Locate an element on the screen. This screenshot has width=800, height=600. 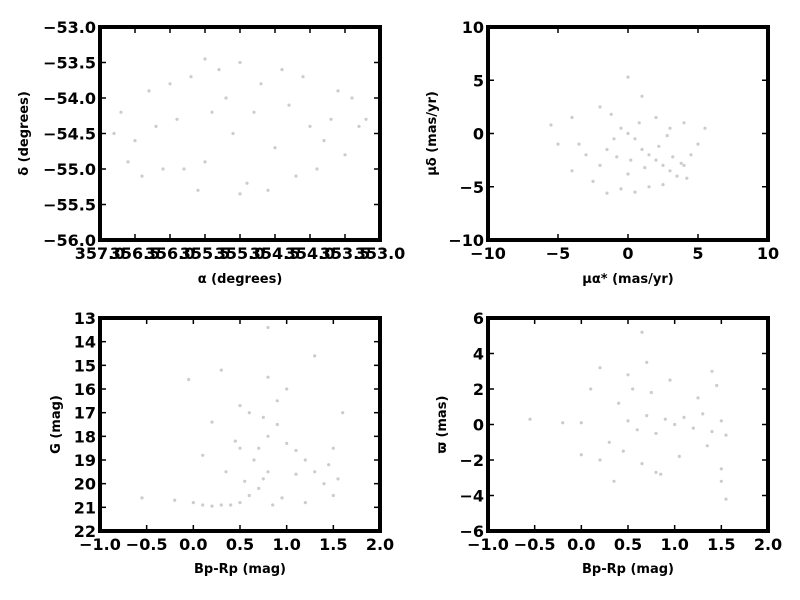
sky-points is located at coordinates (240, 126).